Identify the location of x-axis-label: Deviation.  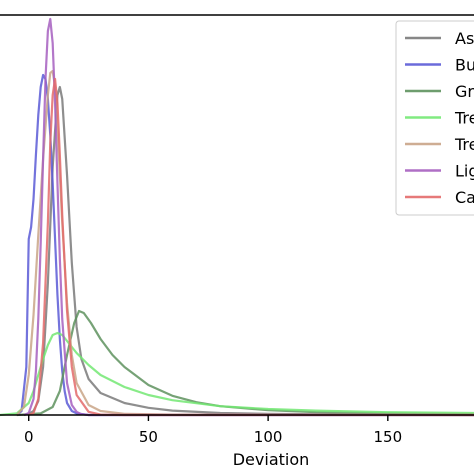
(271, 459).